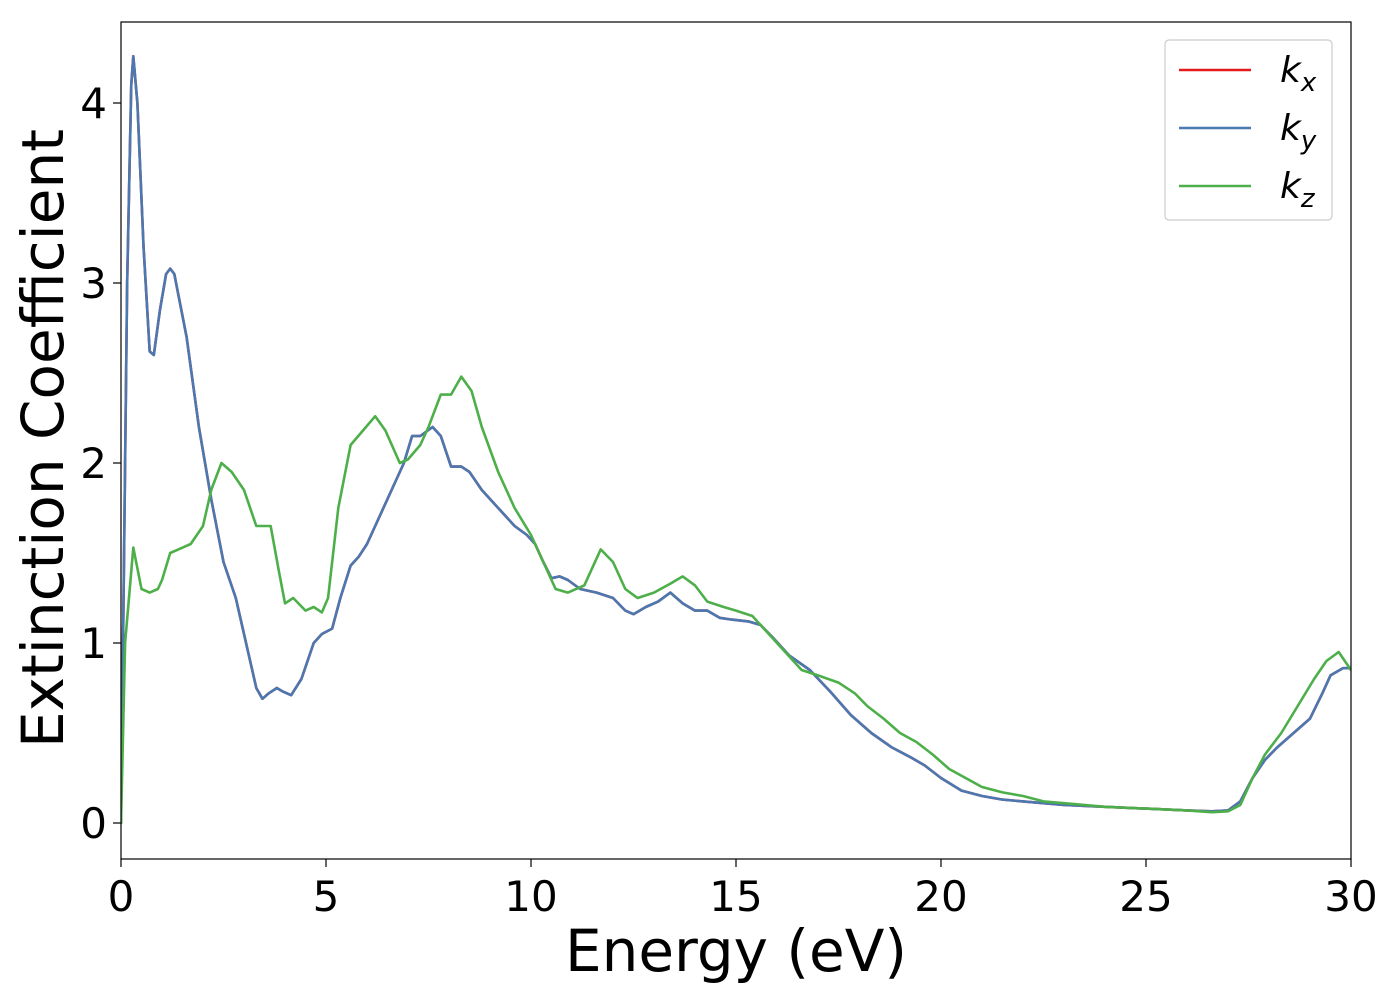 This screenshot has height=1000, width=1400. What do you see at coordinates (43, 438) in the screenshot?
I see `y-axis-title: Extinction Coefficient` at bounding box center [43, 438].